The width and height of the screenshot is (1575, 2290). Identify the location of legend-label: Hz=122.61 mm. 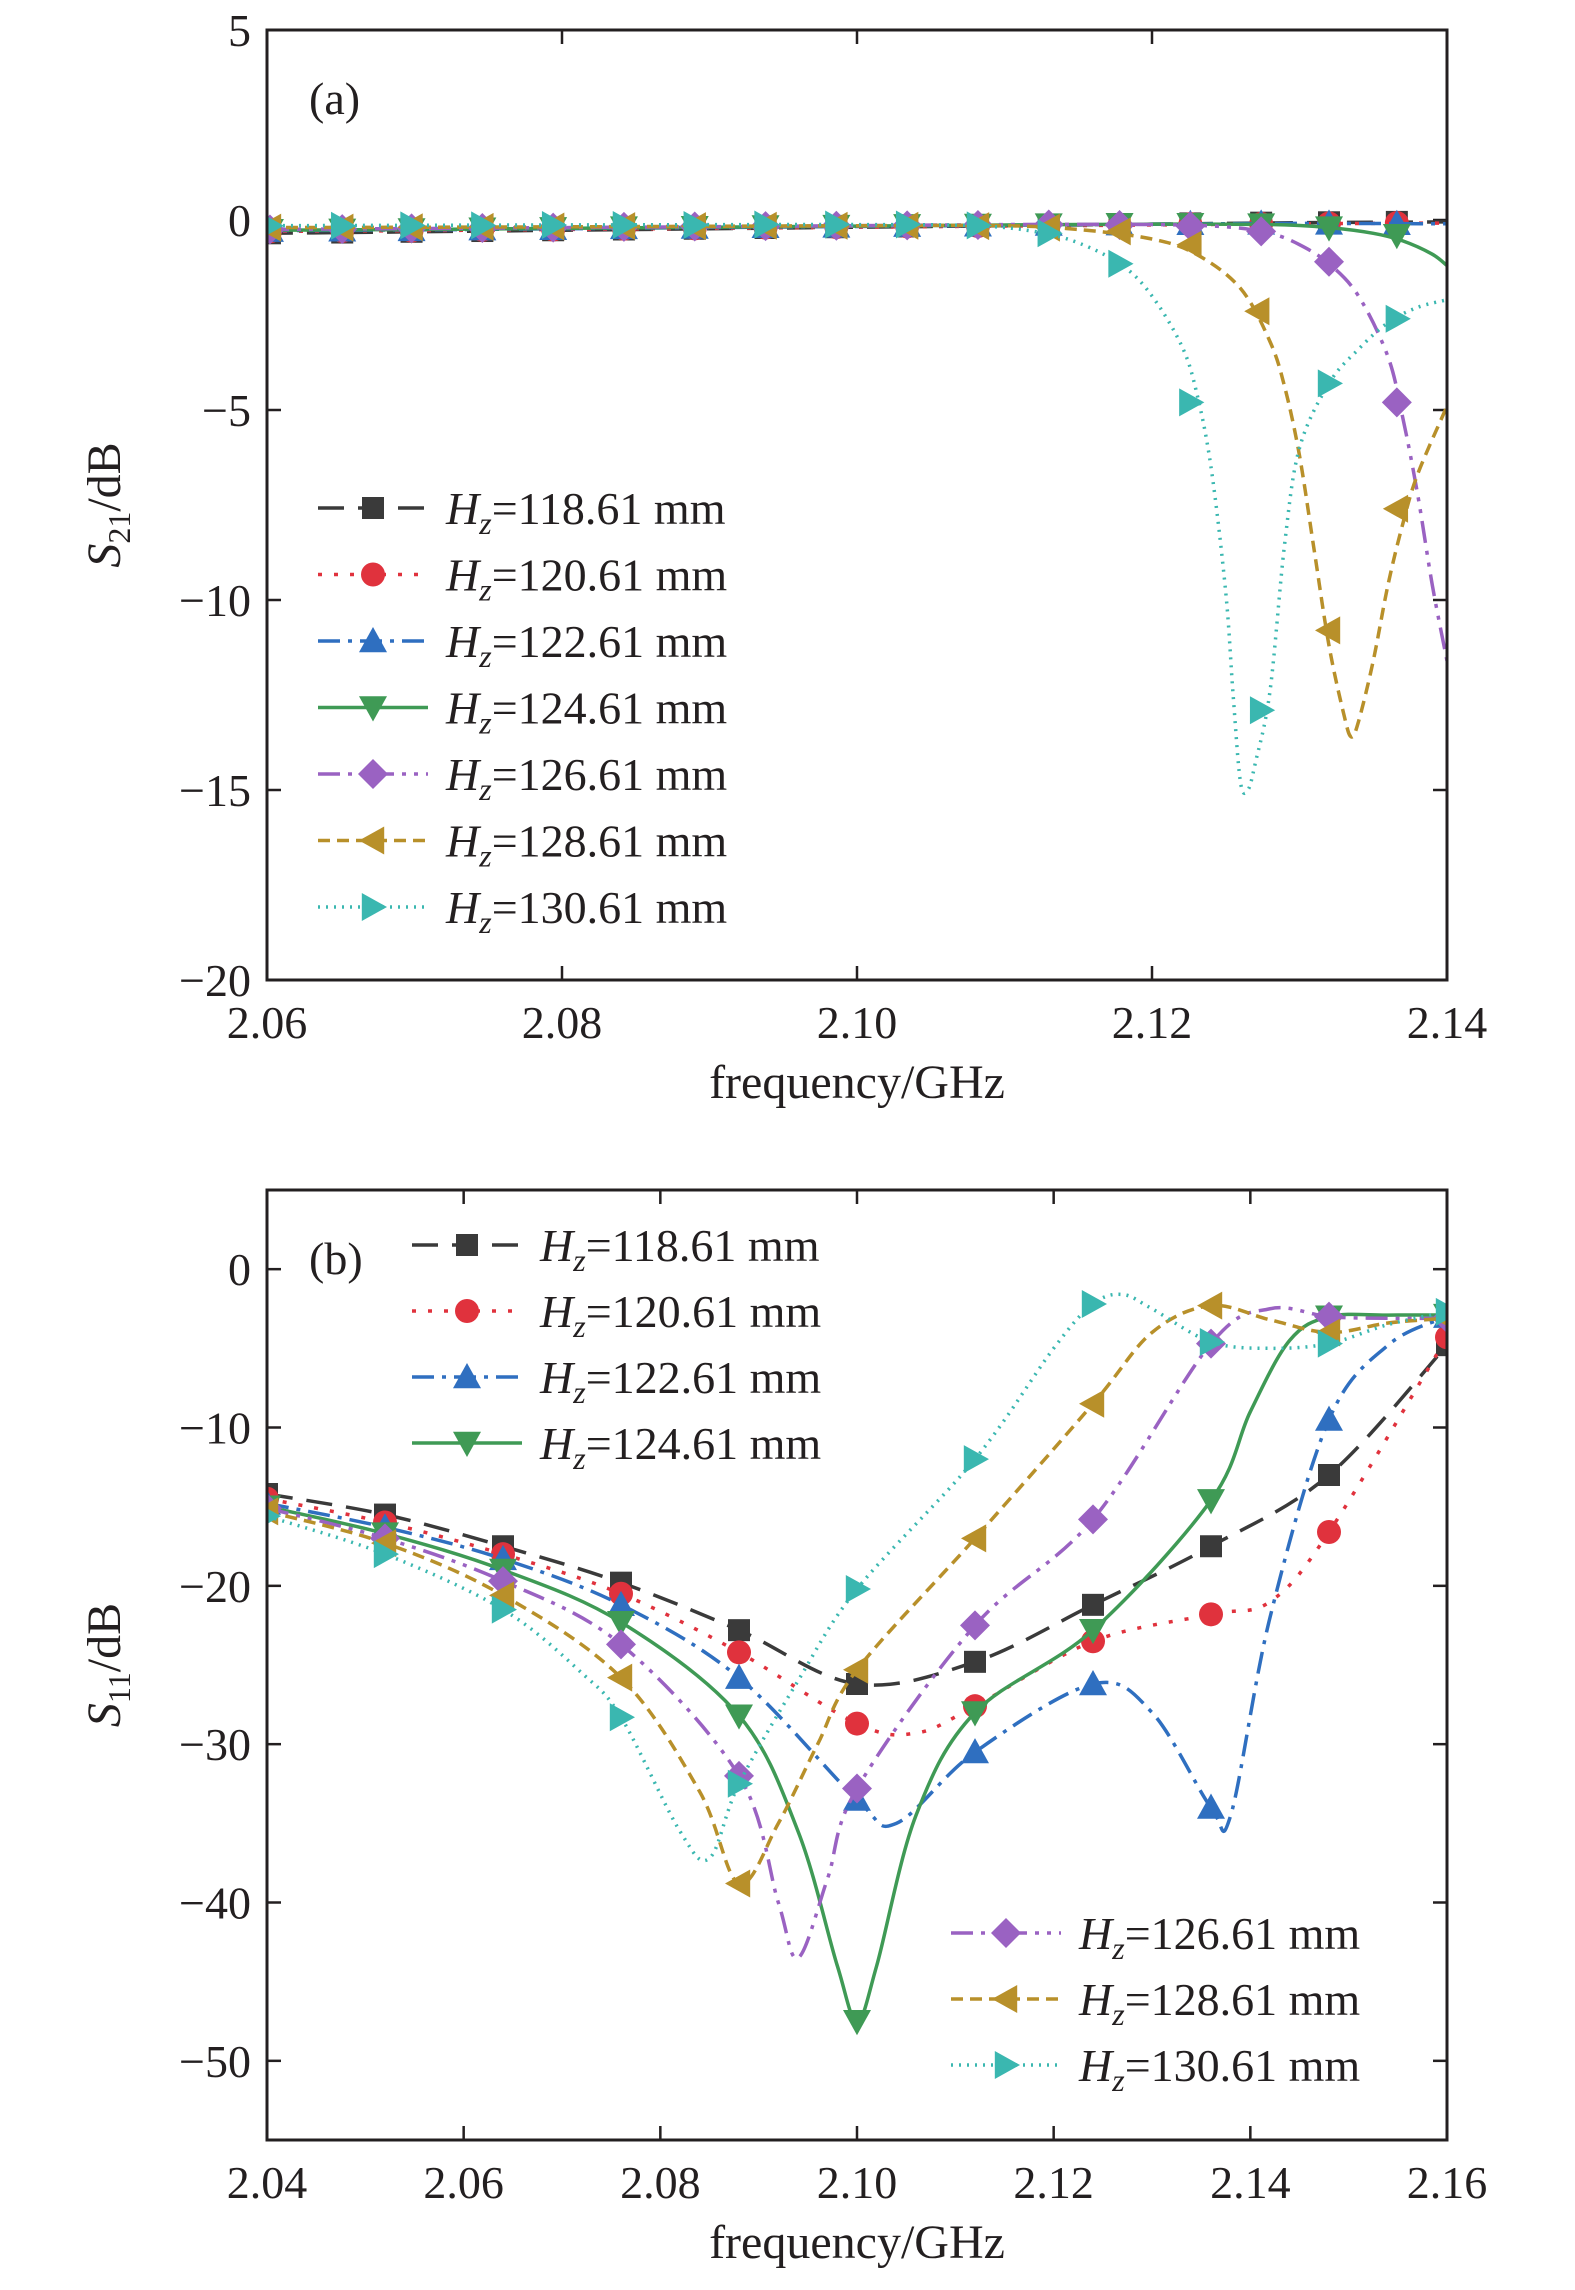
(680, 1381).